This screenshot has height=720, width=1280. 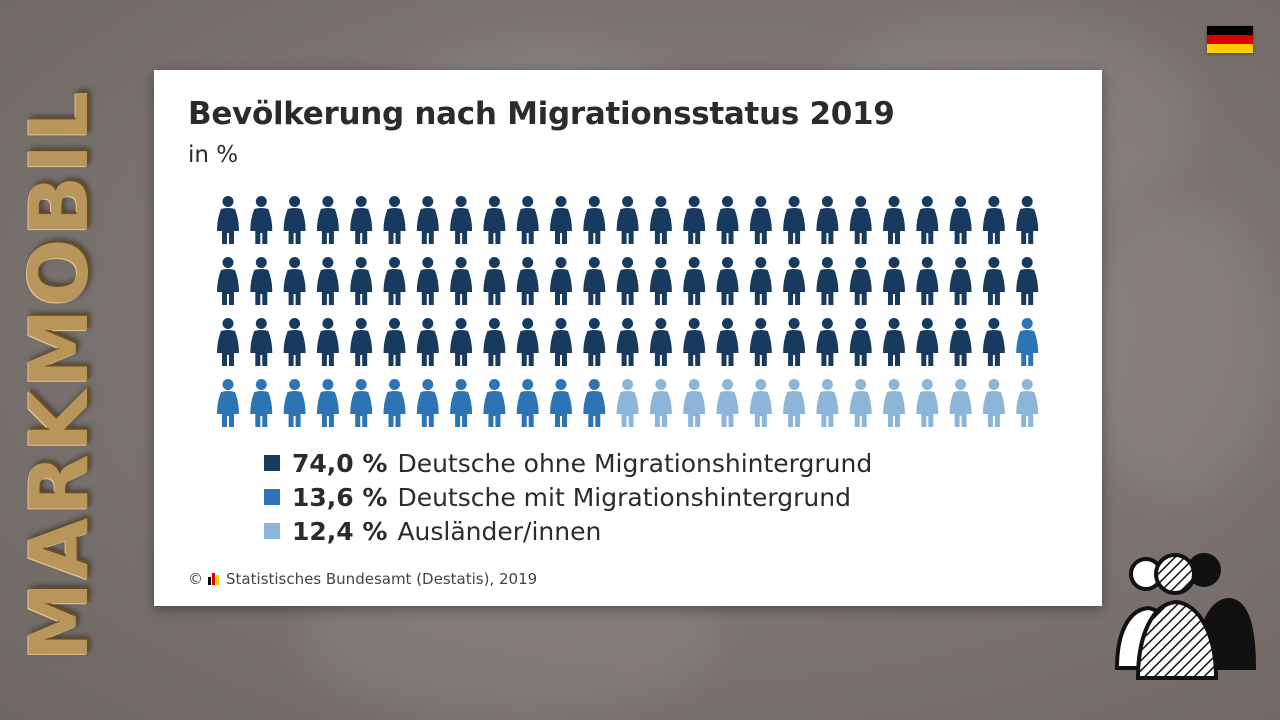 I want to click on chart-subtitle: in %, so click(x=213, y=155).